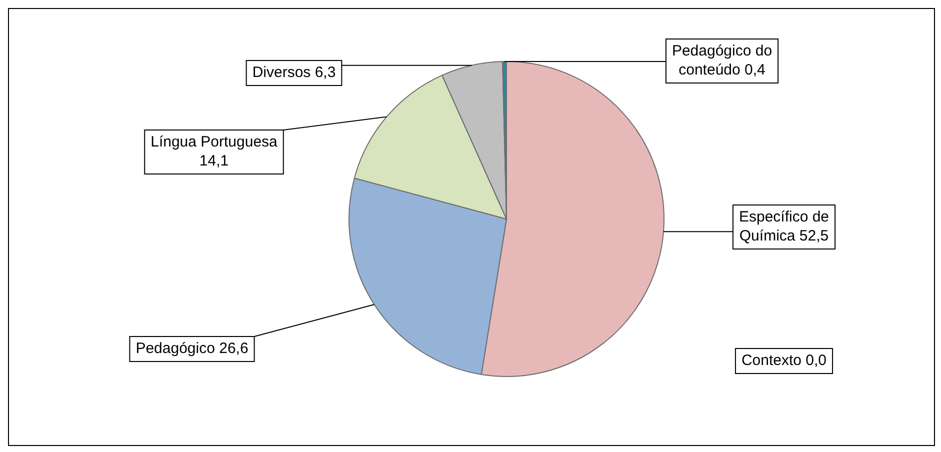 The image size is (941, 452). I want to click on slice-label: Específico de Química 52,5, so click(784, 226).